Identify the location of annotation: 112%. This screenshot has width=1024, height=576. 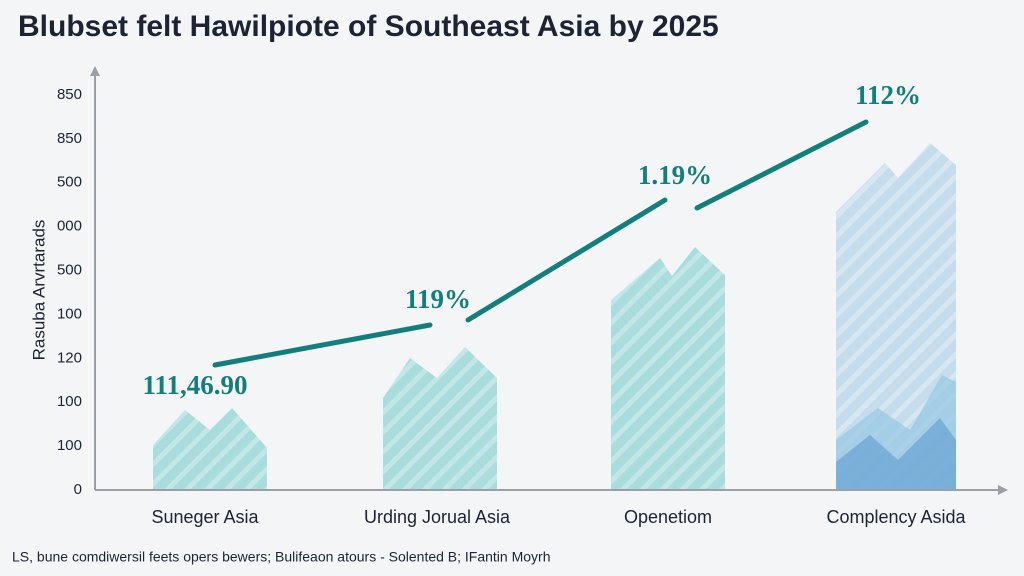
(888, 95).